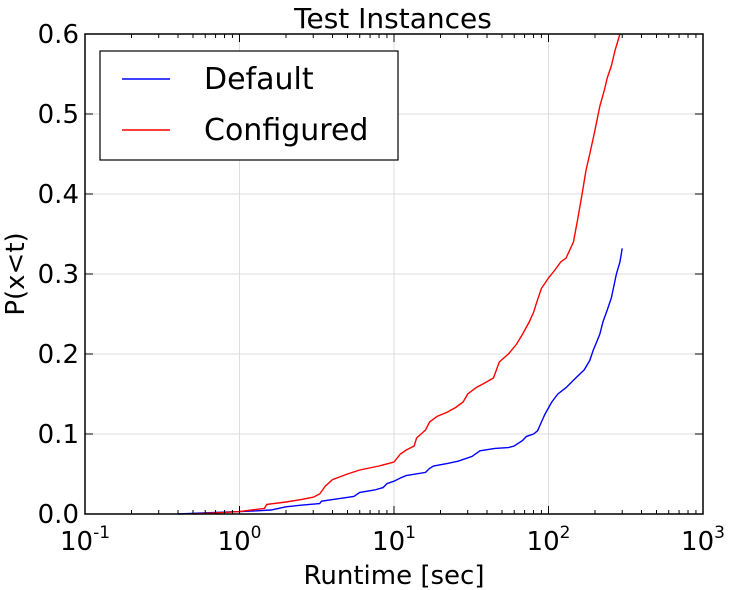 Image resolution: width=729 pixels, height=590 pixels. I want to click on y-tick-label: 0.1, so click(58, 435).